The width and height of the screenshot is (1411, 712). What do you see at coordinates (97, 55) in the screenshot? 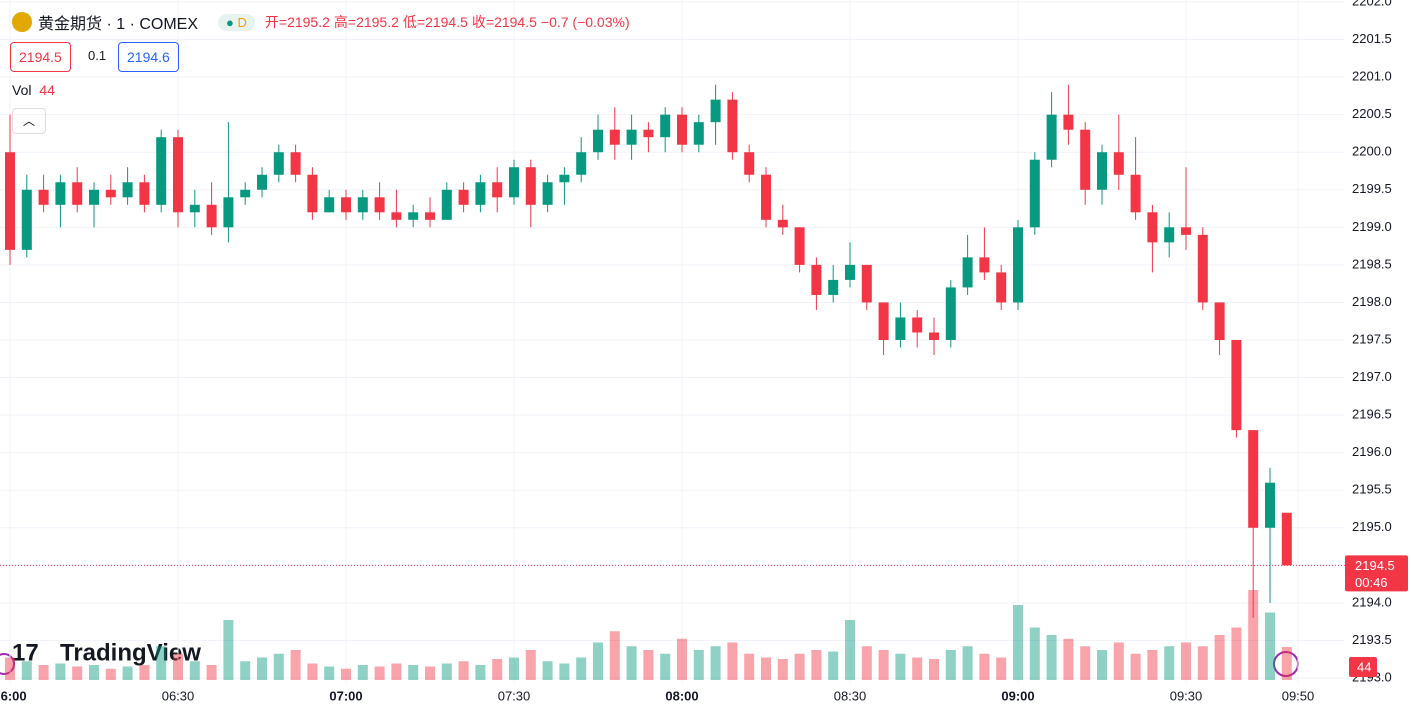
I see `spread: 0.1` at bounding box center [97, 55].